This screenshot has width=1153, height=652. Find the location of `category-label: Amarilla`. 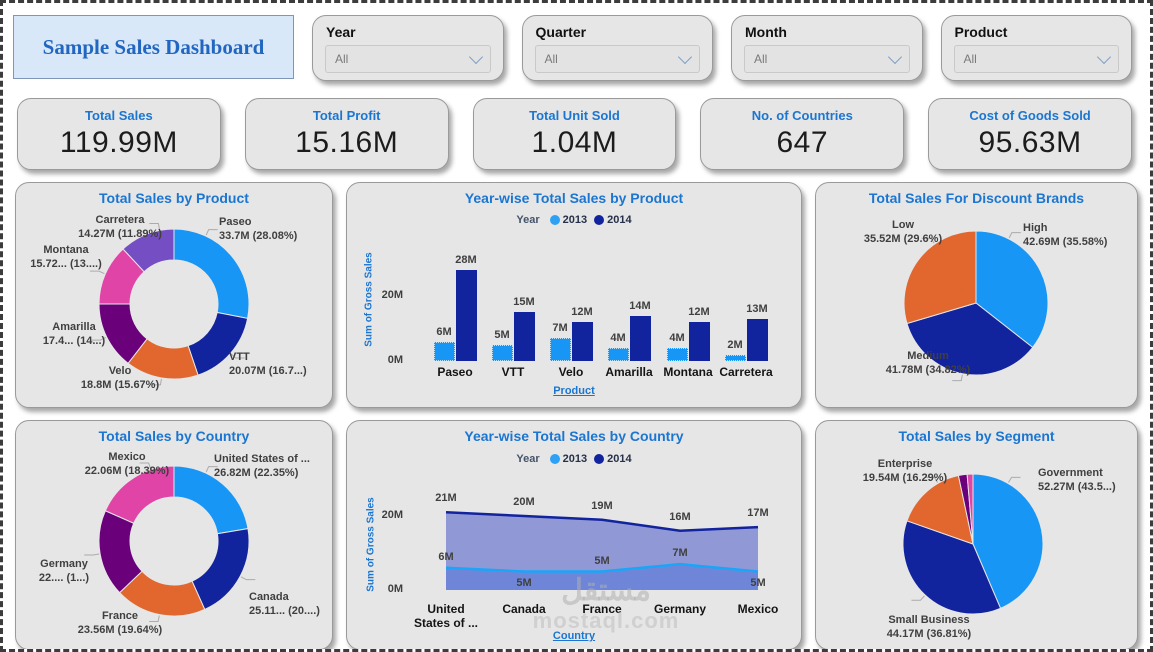

category-label: Amarilla is located at coordinates (629, 372).